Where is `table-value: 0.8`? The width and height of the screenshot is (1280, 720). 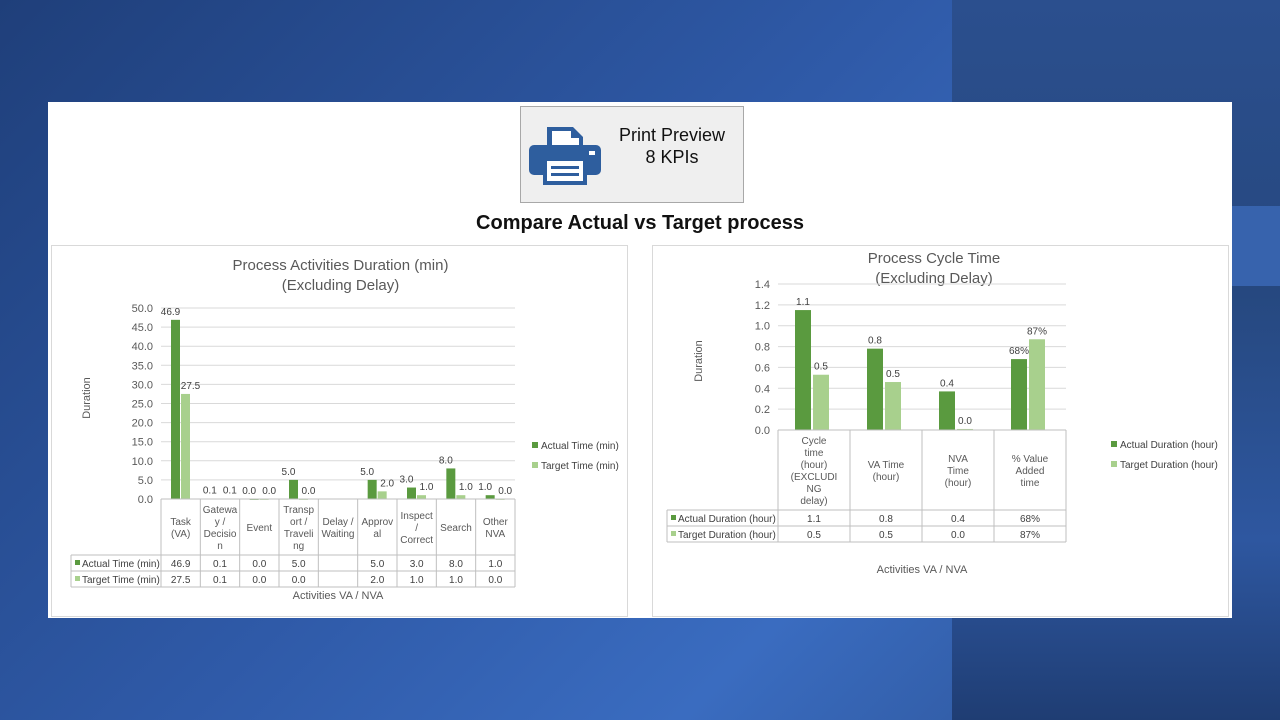
table-value: 0.8 is located at coordinates (886, 519).